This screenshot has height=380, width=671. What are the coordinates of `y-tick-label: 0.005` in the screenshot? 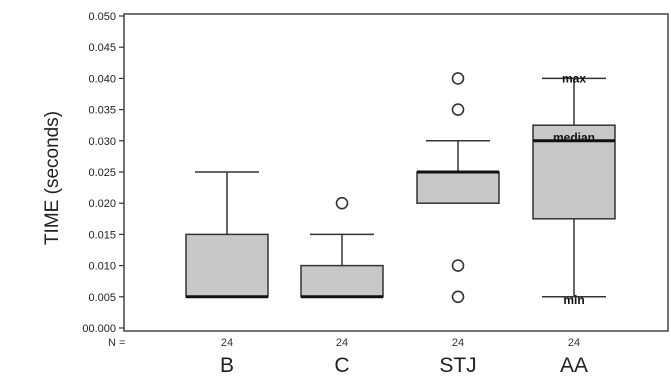 It's located at (102, 298).